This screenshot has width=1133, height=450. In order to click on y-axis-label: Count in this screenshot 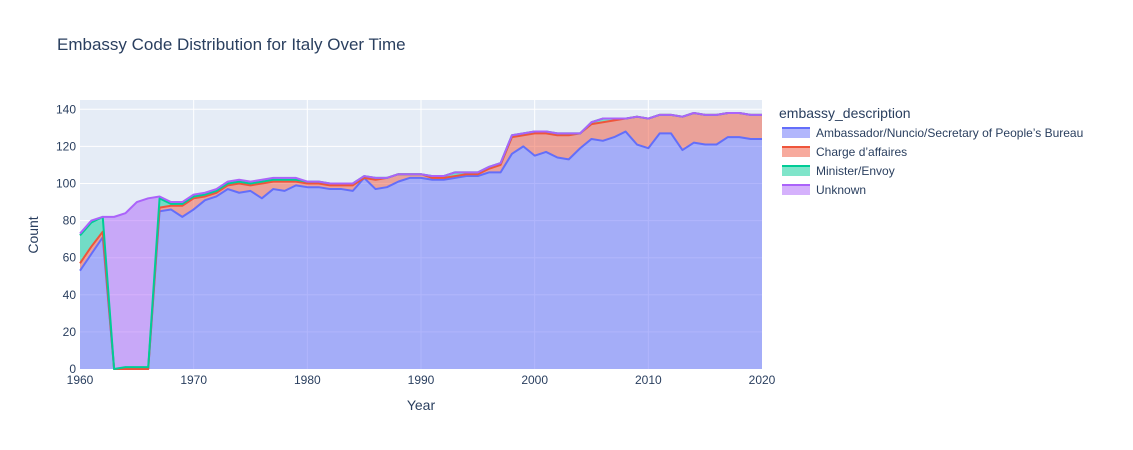, I will do `click(33, 234)`.